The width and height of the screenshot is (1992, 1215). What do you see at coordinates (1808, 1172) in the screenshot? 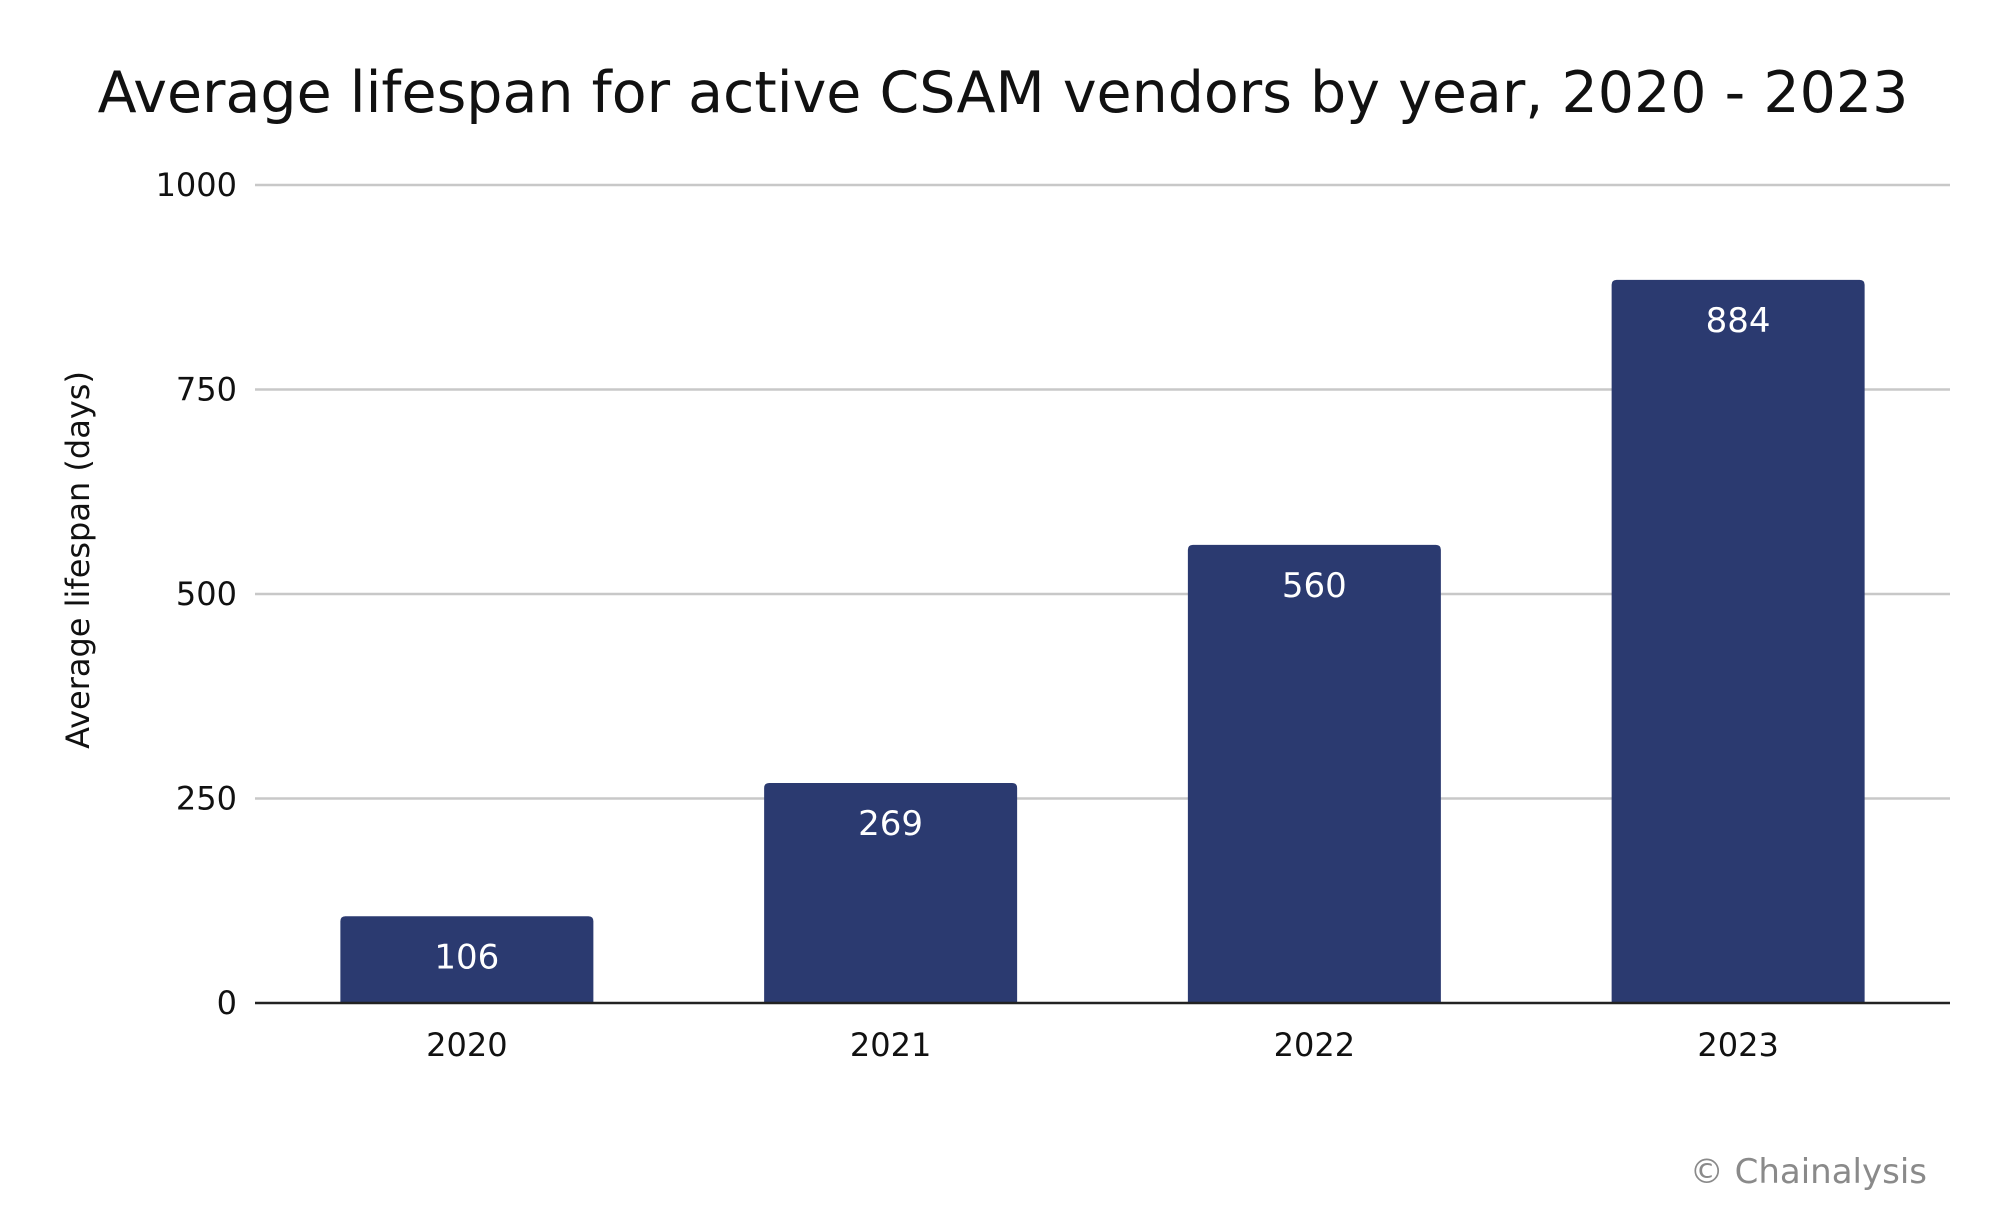
I see `chainalysis-credit: © Chainalysis` at bounding box center [1808, 1172].